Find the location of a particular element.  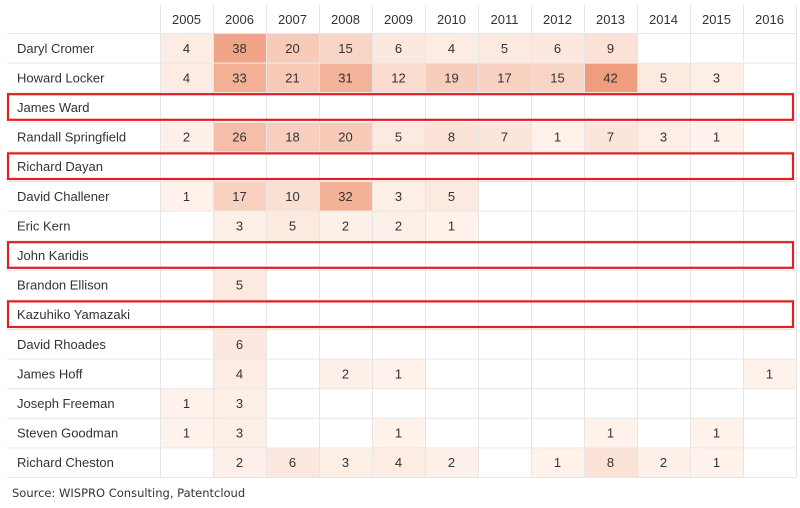

row-label-inventor: Kazuhiko Yamazaki is located at coordinates (73, 314).